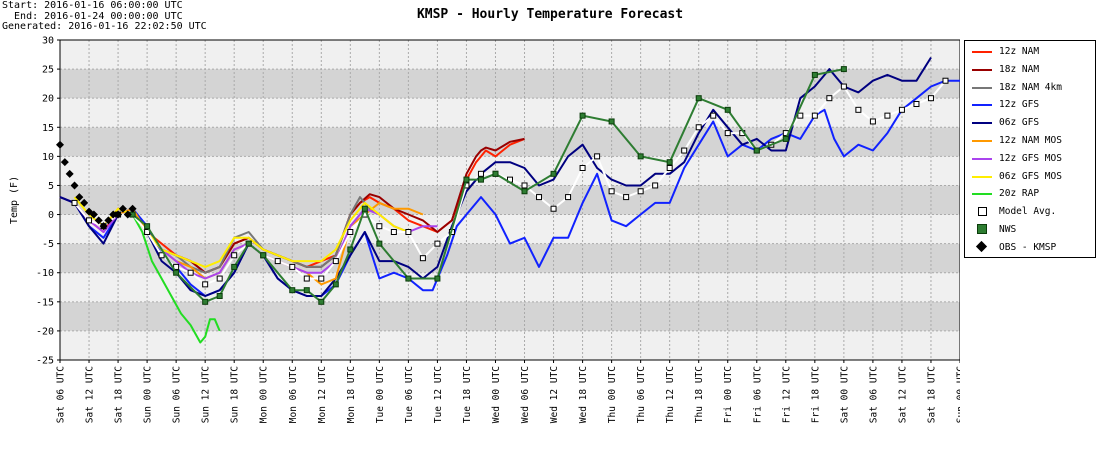 This screenshot has width=1100, height=450. What do you see at coordinates (1031, 230) in the screenshot?
I see `legend-item-nws: NWS` at bounding box center [1031, 230].